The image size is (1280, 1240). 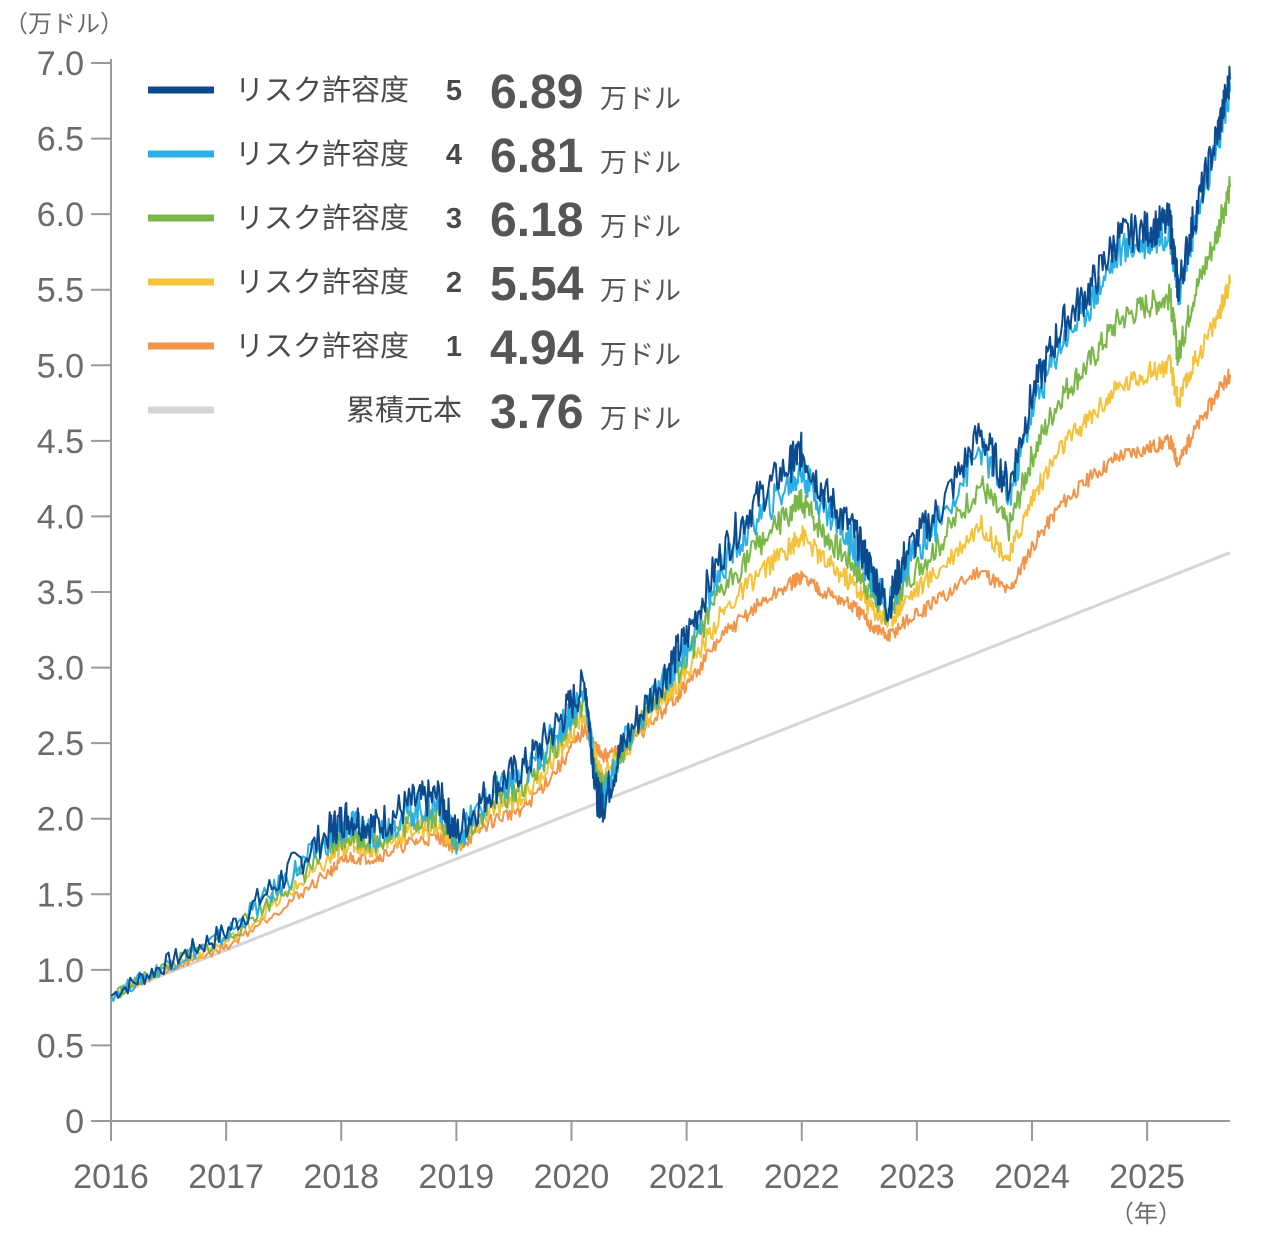 I want to click on legend-level: 4, so click(x=454, y=155).